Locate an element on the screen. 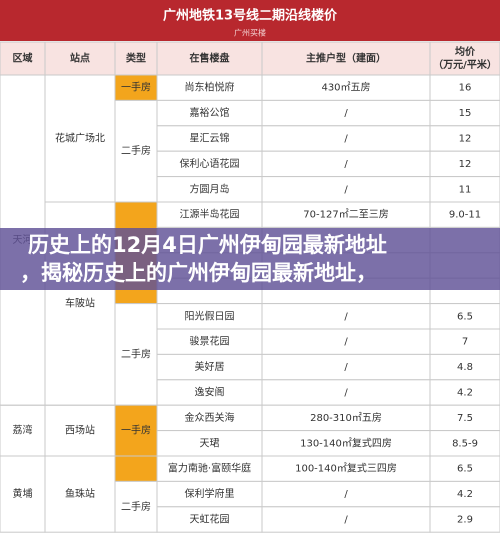  cell-text: 阳光假日园 is located at coordinates (210, 315).